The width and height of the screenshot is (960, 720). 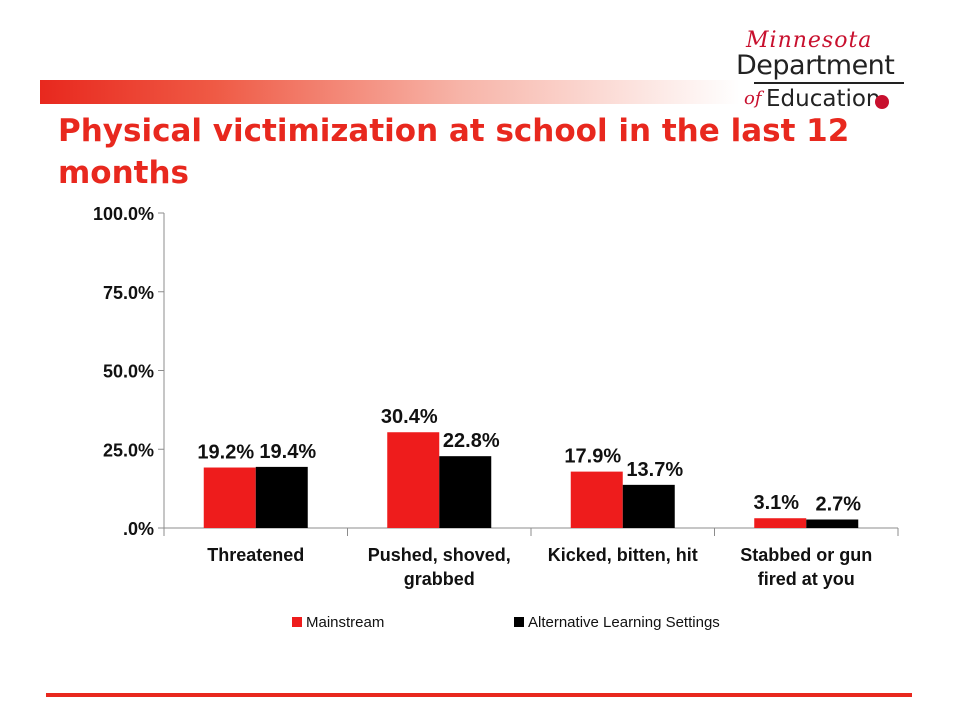 What do you see at coordinates (439, 555) in the screenshot?
I see `x-category-label: Pushed, shoved,` at bounding box center [439, 555].